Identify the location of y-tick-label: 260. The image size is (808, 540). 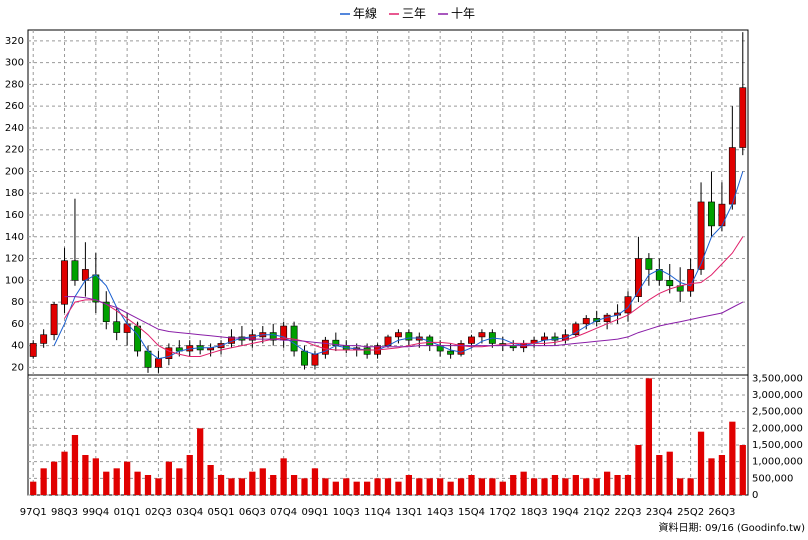
(14, 106).